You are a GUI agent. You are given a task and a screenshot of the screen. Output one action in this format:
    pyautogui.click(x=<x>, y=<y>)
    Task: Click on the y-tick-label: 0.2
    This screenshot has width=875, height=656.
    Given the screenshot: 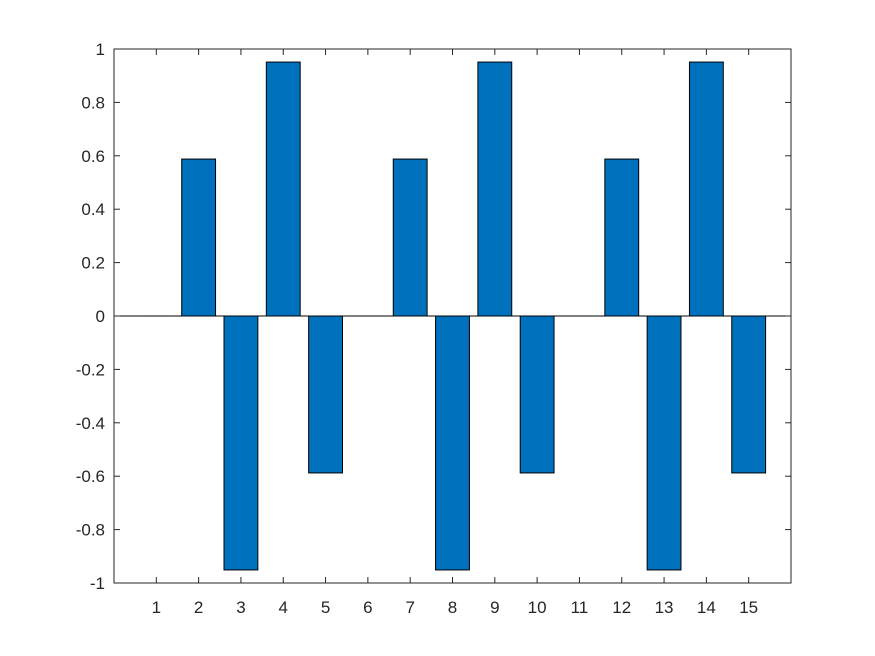 What is the action you would take?
    pyautogui.click(x=93, y=263)
    